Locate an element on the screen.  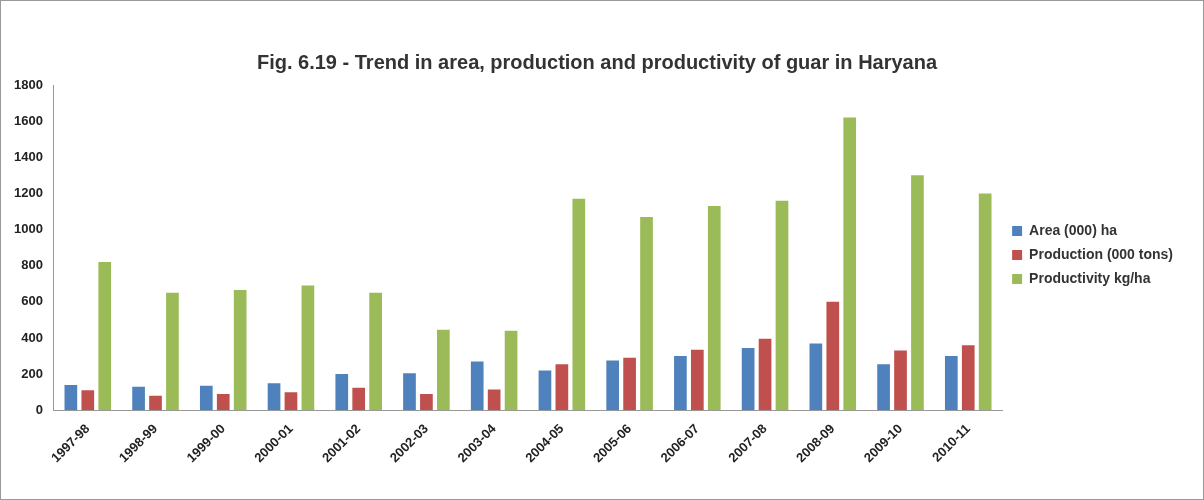
chart-title: Fig. 6.19 - Trend in area, production and productivity of guar in Haryana is located at coordinates (597, 61).